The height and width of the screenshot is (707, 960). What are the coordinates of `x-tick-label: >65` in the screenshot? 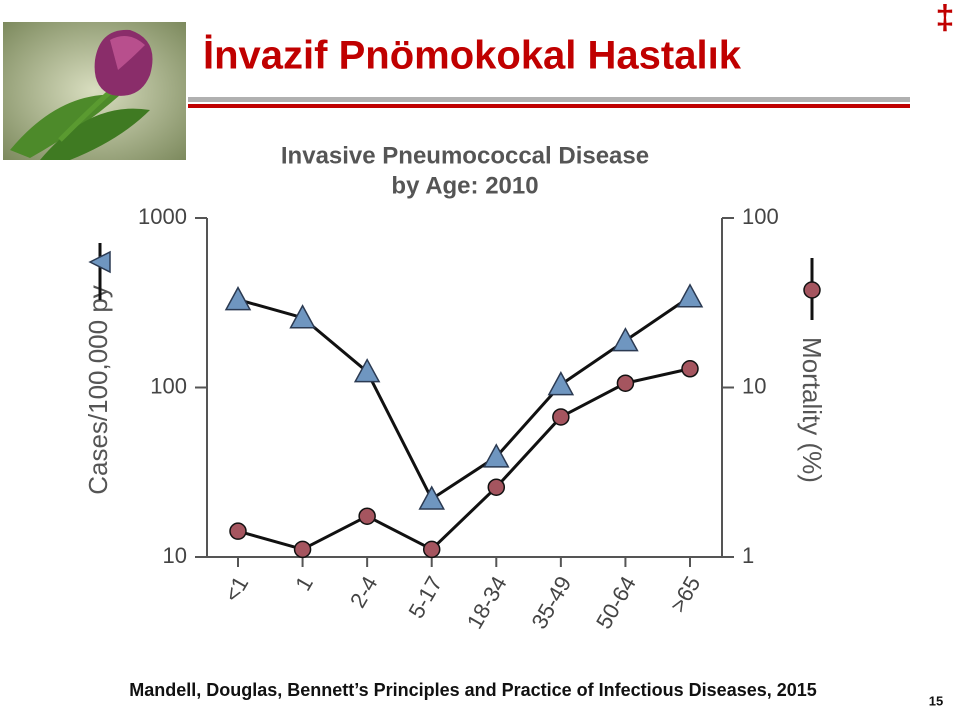 It's located at (685, 594).